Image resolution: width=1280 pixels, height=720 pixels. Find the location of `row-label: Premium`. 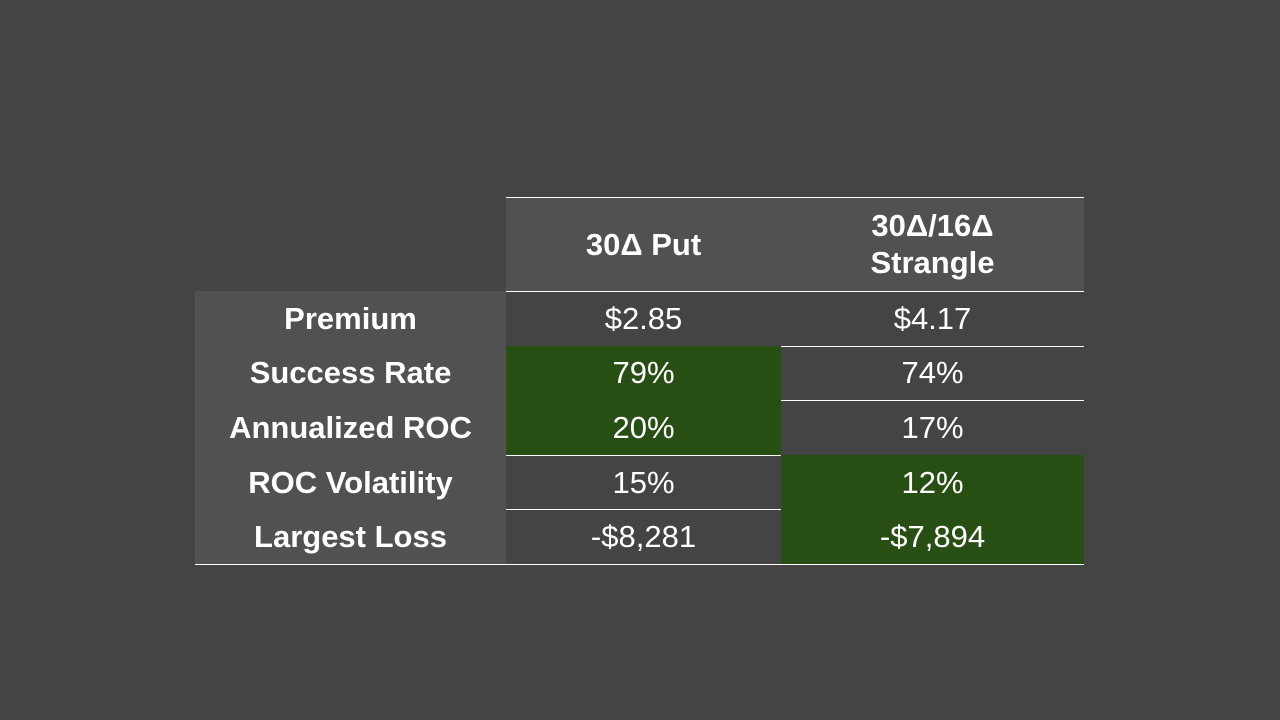

row-label: Premium is located at coordinates (350, 318).